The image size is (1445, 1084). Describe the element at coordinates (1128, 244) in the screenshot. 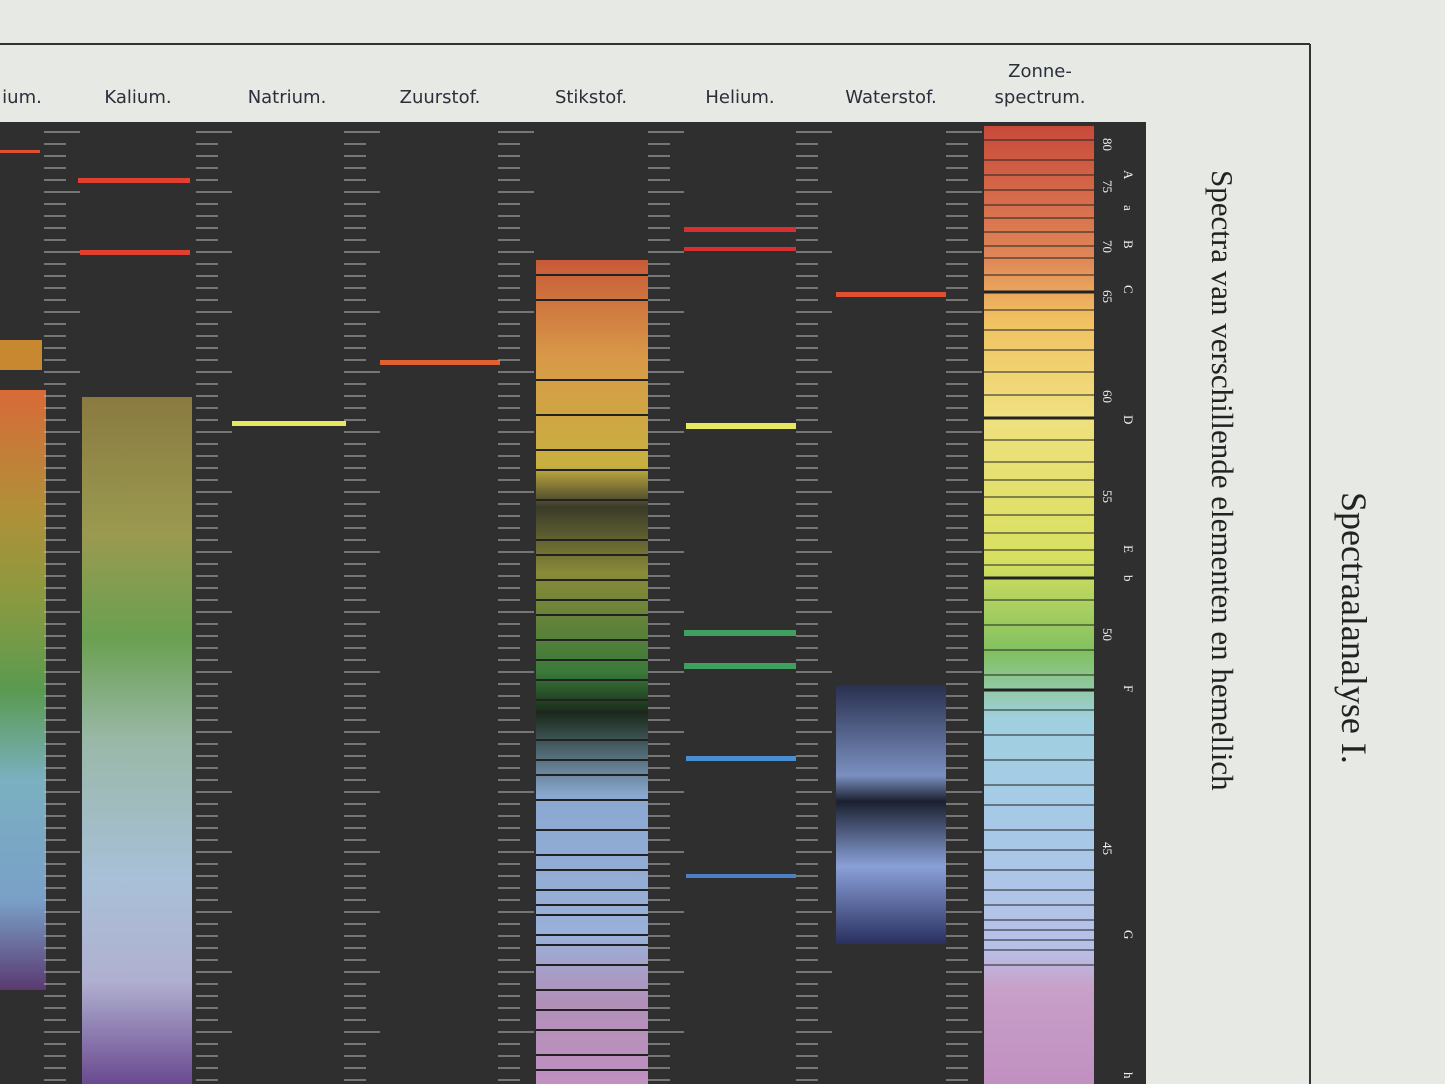

I see `scale-letter: B` at that location.